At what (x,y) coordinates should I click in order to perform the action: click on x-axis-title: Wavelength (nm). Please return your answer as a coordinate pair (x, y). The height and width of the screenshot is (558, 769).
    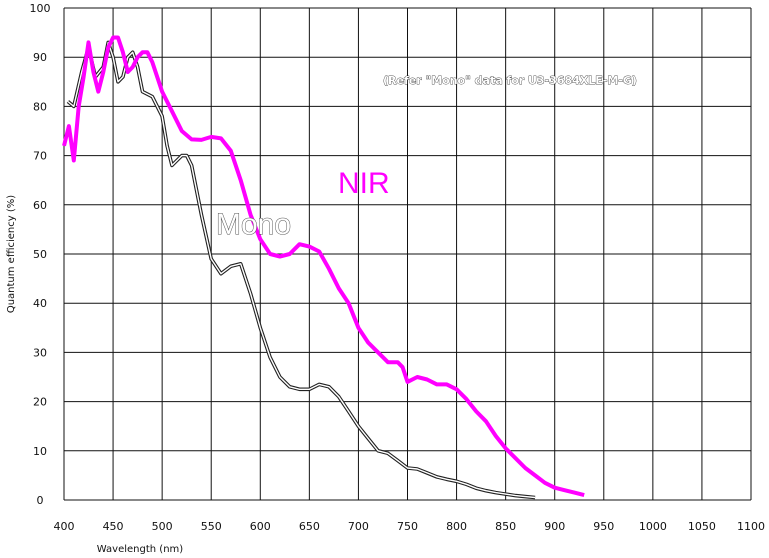
    Looking at the image, I should click on (140, 549).